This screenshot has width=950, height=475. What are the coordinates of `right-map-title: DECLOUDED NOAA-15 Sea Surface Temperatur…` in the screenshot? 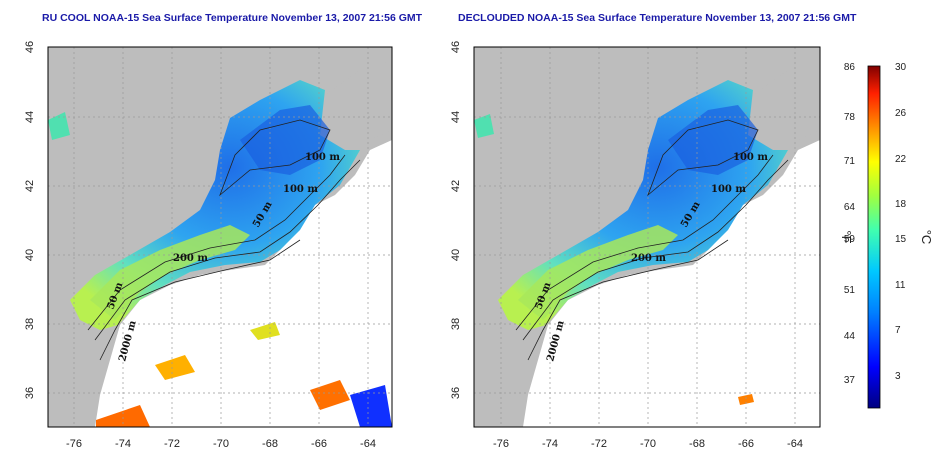 It's located at (657, 18).